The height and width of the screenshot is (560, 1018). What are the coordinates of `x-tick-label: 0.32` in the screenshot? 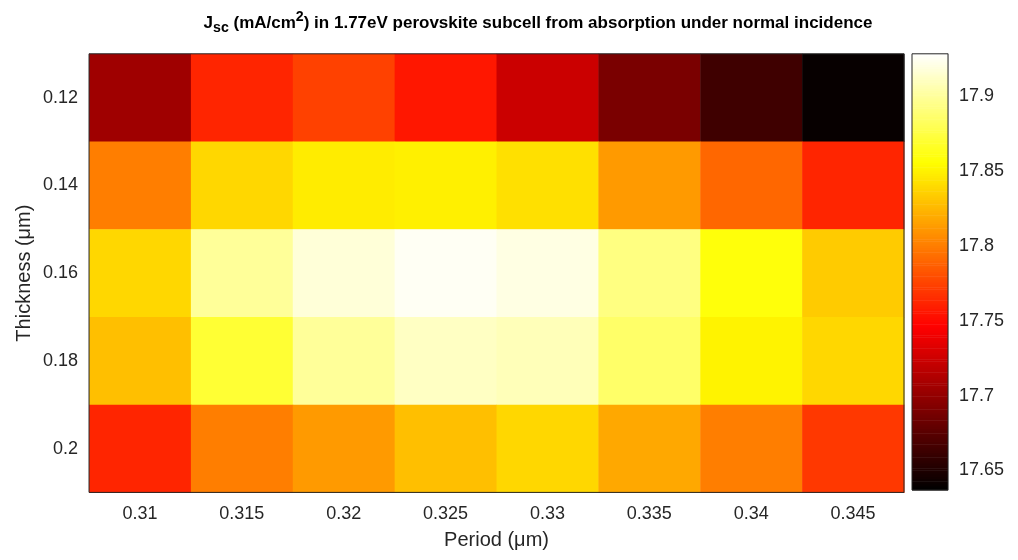 It's located at (344, 513).